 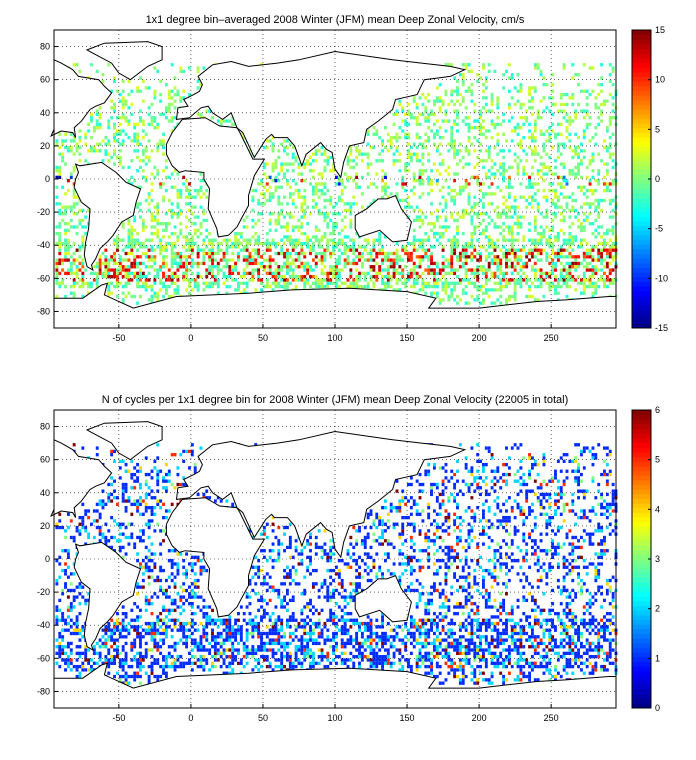 What do you see at coordinates (45, 113) in the screenshot?
I see `y-tick-label: 40` at bounding box center [45, 113].